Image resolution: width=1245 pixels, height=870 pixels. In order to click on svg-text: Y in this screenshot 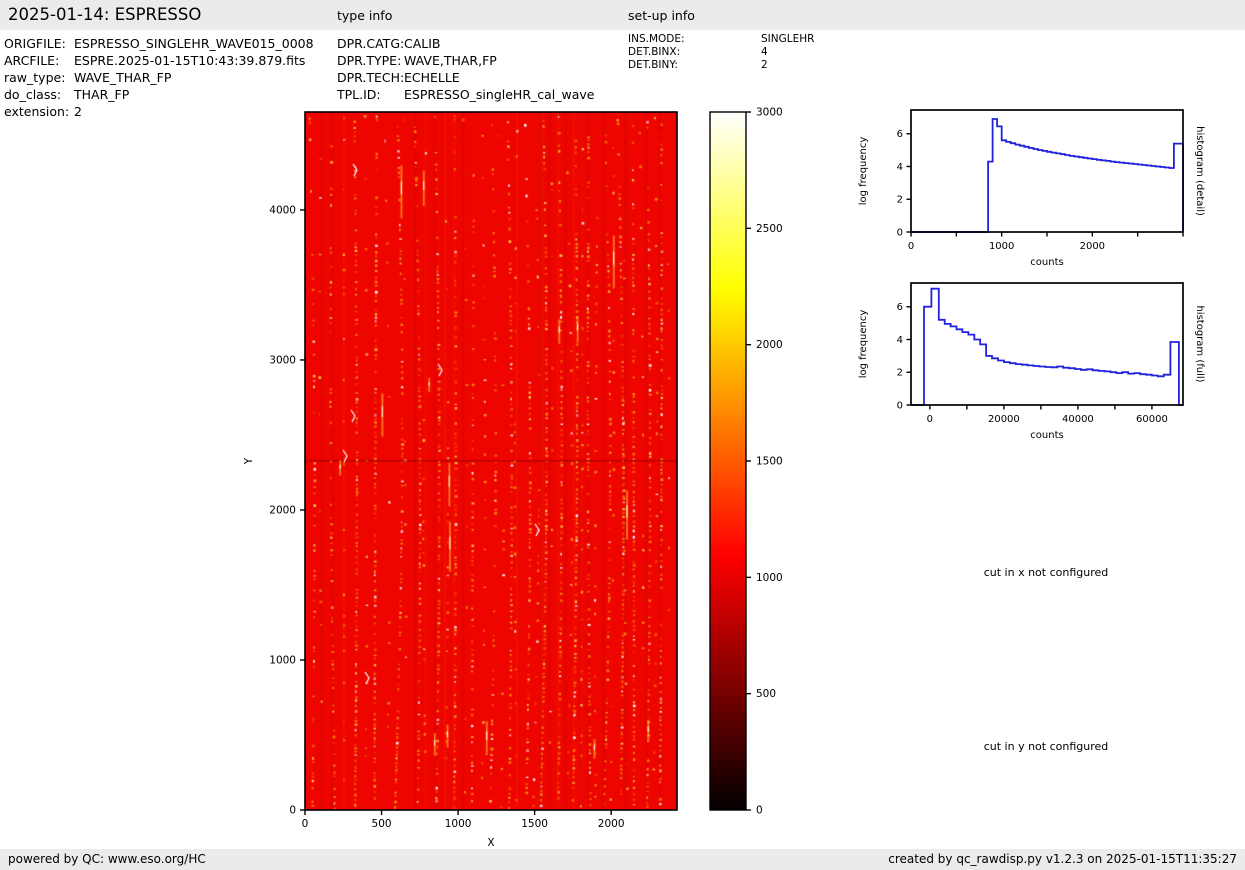, I will do `click(249, 461)`.